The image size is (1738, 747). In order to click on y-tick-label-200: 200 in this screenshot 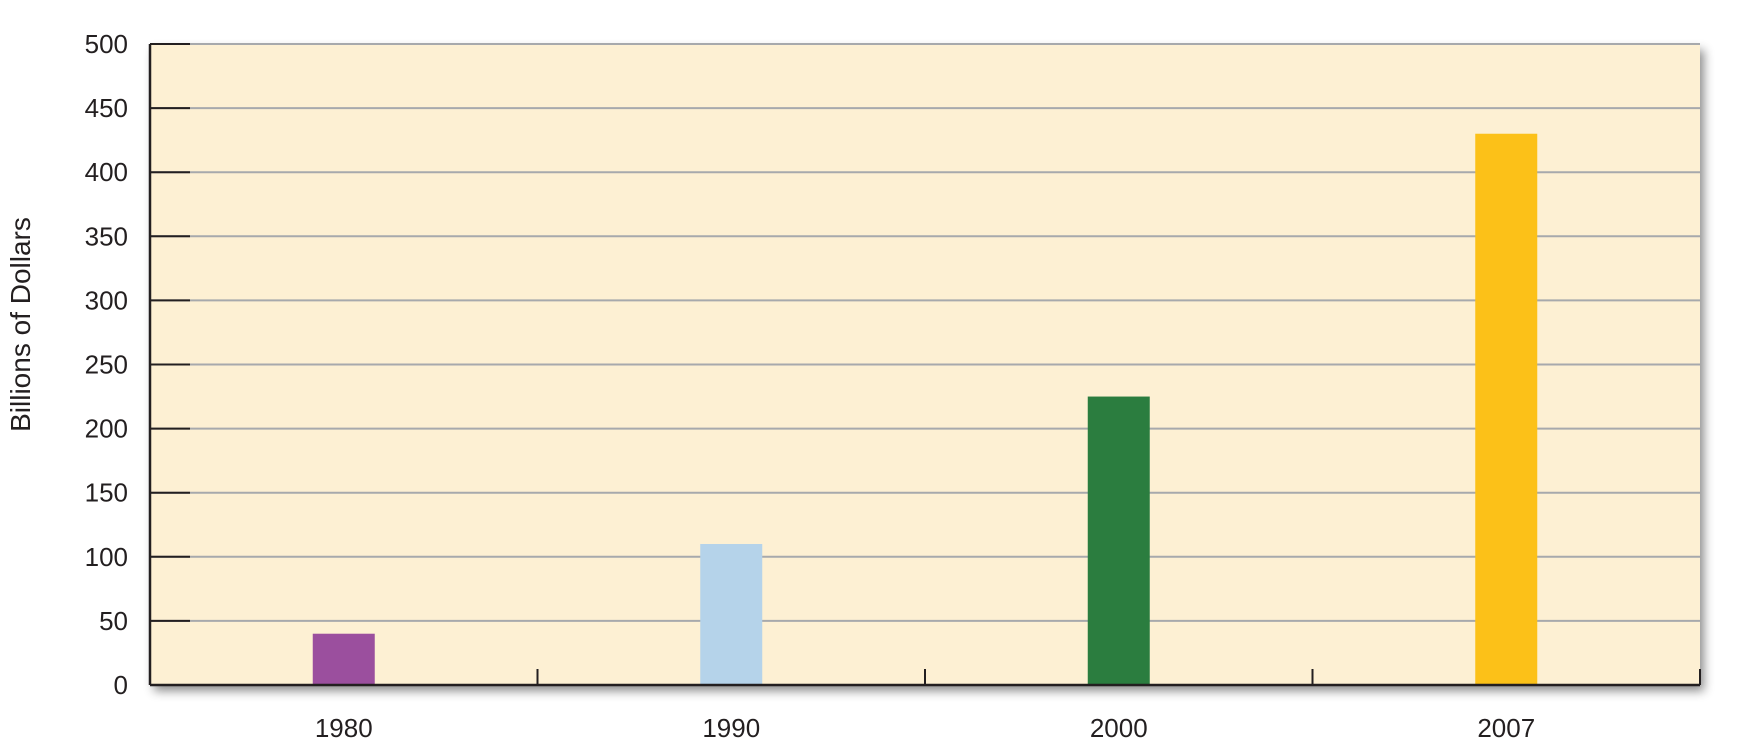, I will do `click(106, 429)`.